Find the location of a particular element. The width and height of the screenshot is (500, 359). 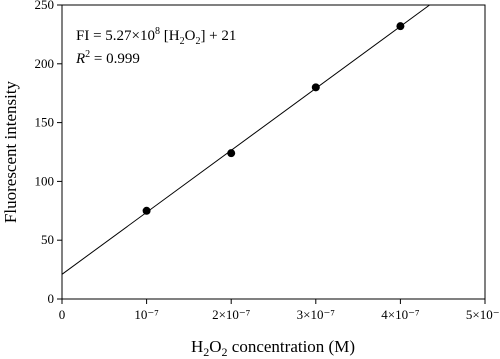

annotation-part: = 0.999 is located at coordinates (115, 59).